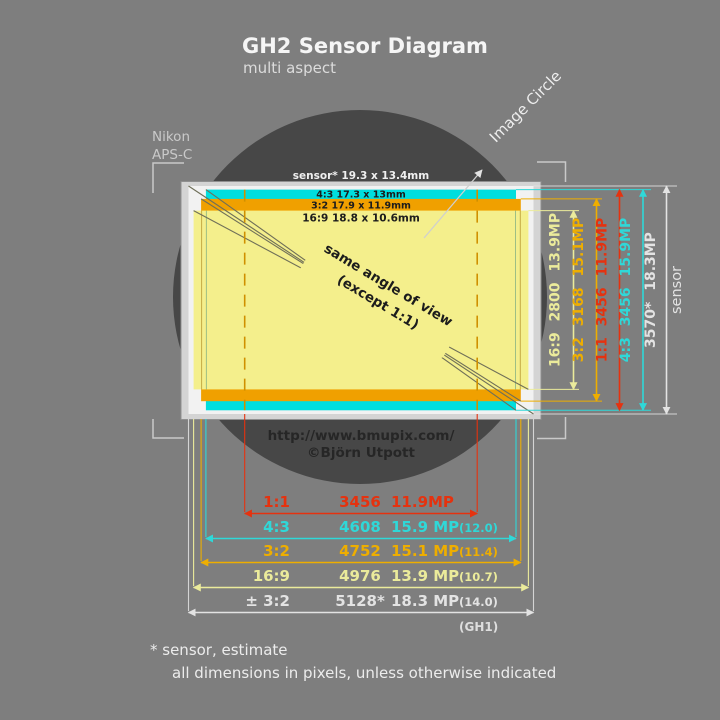  What do you see at coordinates (360, 601) in the screenshot?
I see `row-pixels: 5128*` at bounding box center [360, 601].